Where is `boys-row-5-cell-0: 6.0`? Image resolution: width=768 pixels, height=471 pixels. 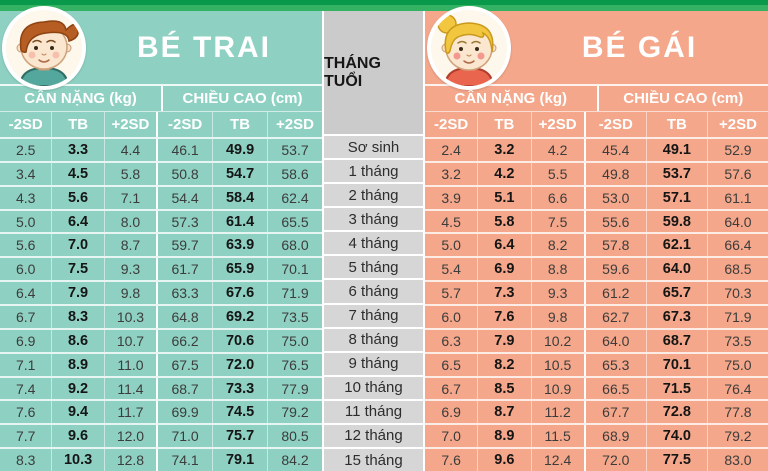 boys-row-5-cell-0: 6.0 is located at coordinates (25, 269).